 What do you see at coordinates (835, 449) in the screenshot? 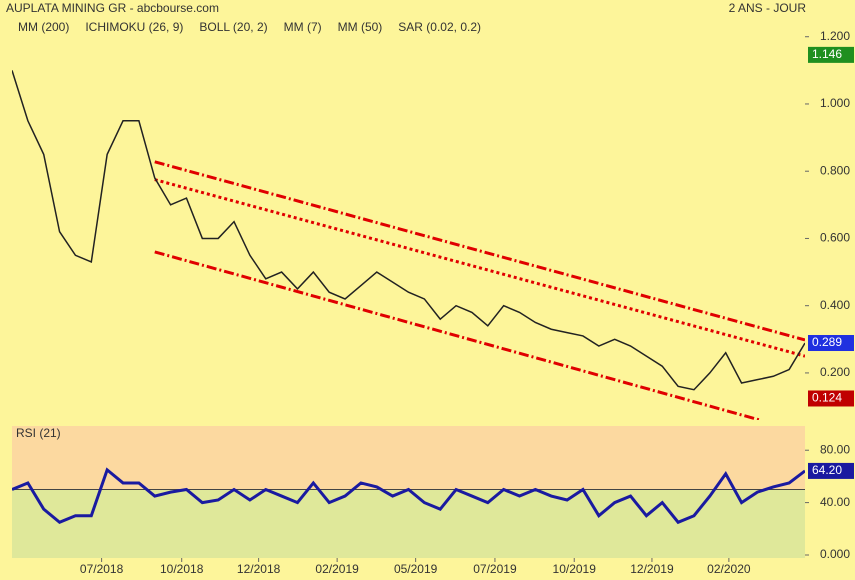
I see `y-tick-label: 80.00` at bounding box center [835, 449].